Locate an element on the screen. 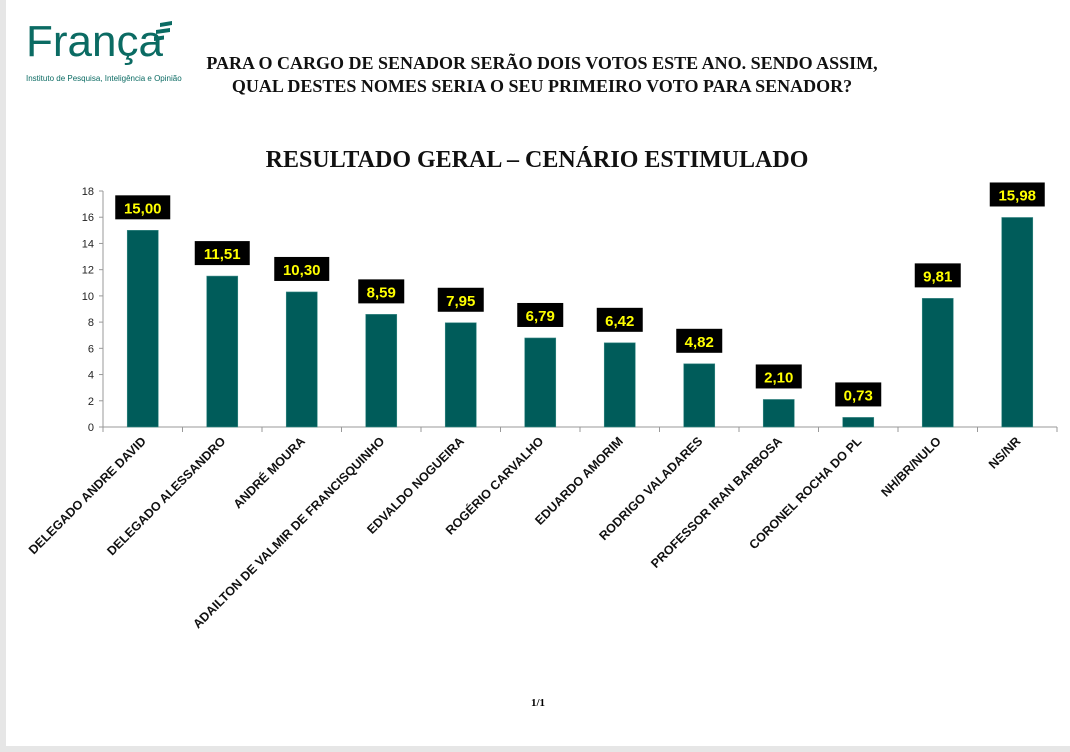 The height and width of the screenshot is (752, 1070). data-label: 9,81 is located at coordinates (937, 276).